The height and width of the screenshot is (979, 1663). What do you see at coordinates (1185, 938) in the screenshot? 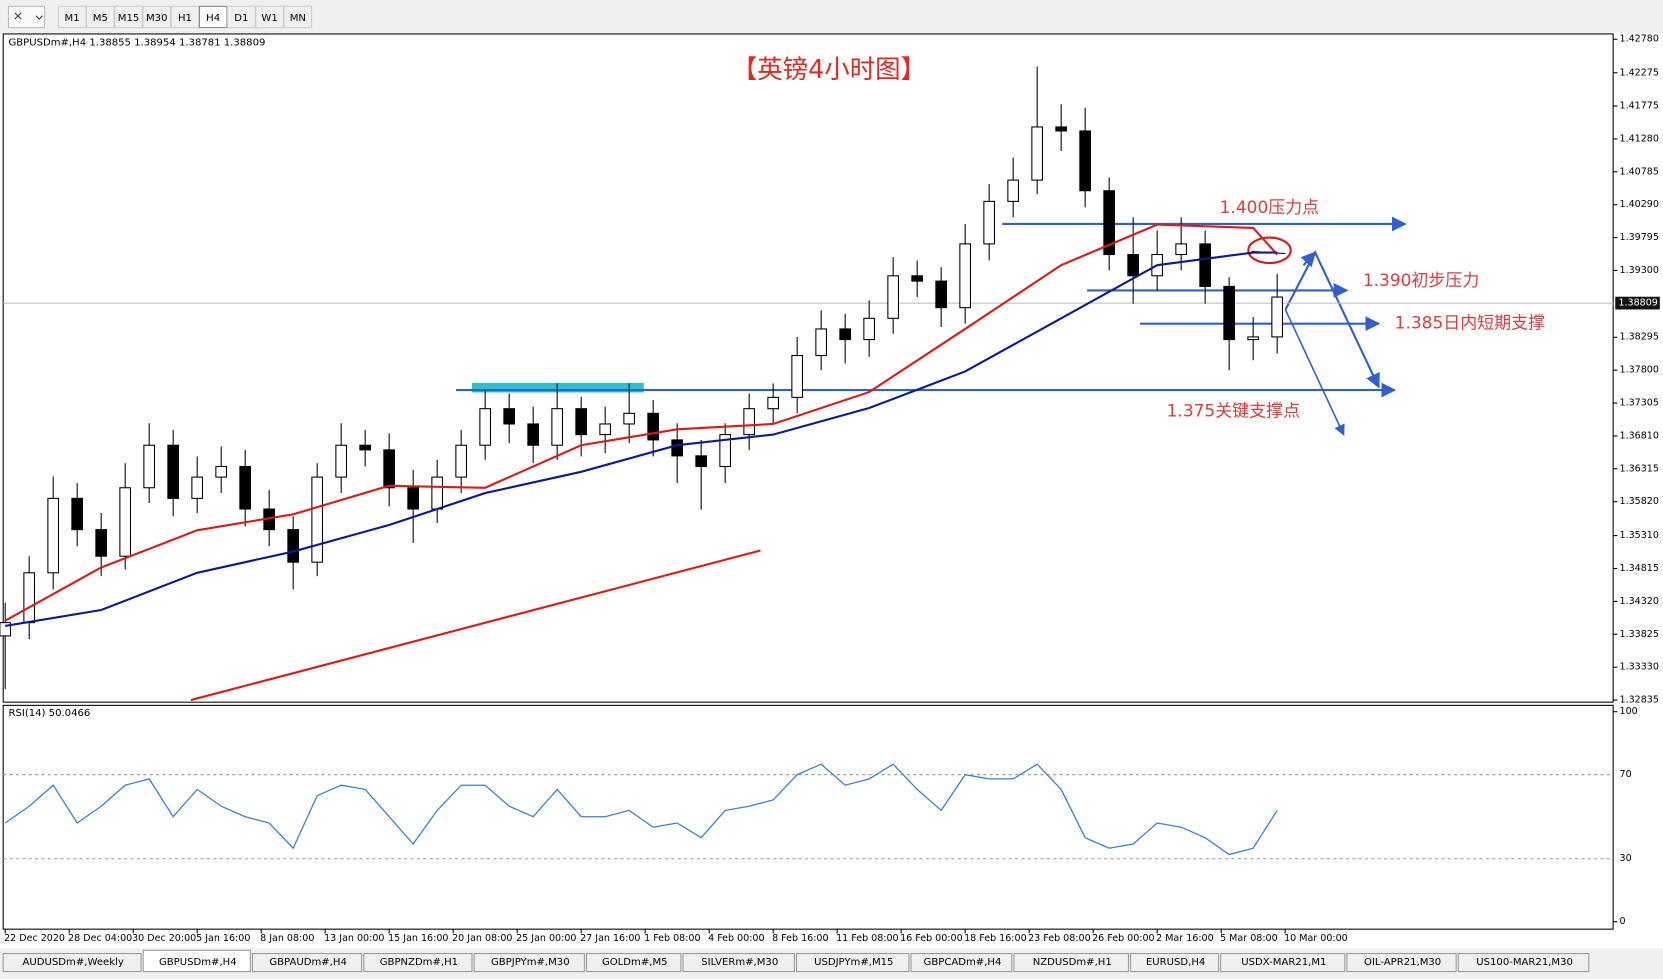
I see `x-tick-label: 2 Mar 16:00` at bounding box center [1185, 938].